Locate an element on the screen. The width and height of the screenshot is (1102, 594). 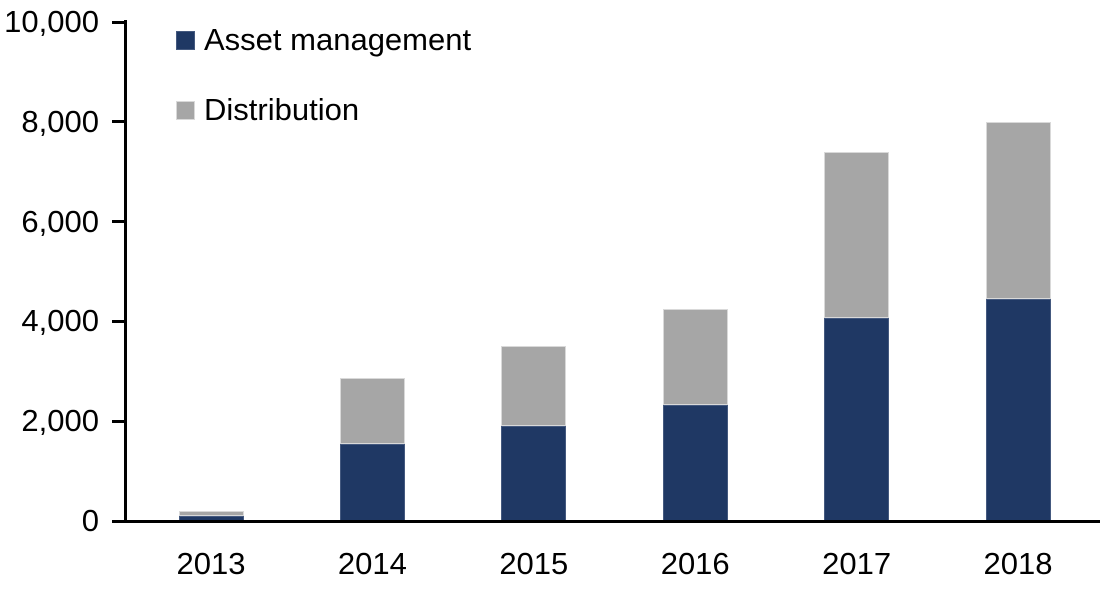
legend-label: Asset management is located at coordinates (338, 39).